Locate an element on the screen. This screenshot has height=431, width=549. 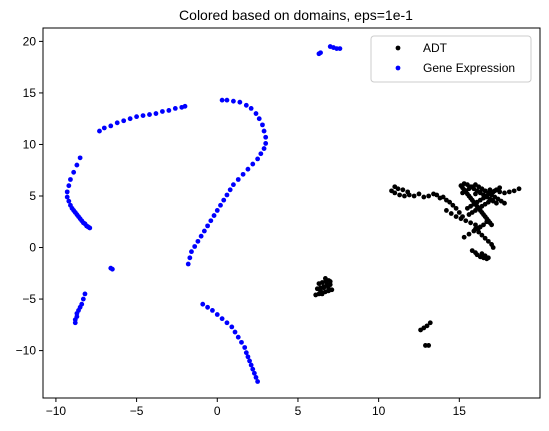
y-tick-label: −5 is located at coordinates (29, 299).